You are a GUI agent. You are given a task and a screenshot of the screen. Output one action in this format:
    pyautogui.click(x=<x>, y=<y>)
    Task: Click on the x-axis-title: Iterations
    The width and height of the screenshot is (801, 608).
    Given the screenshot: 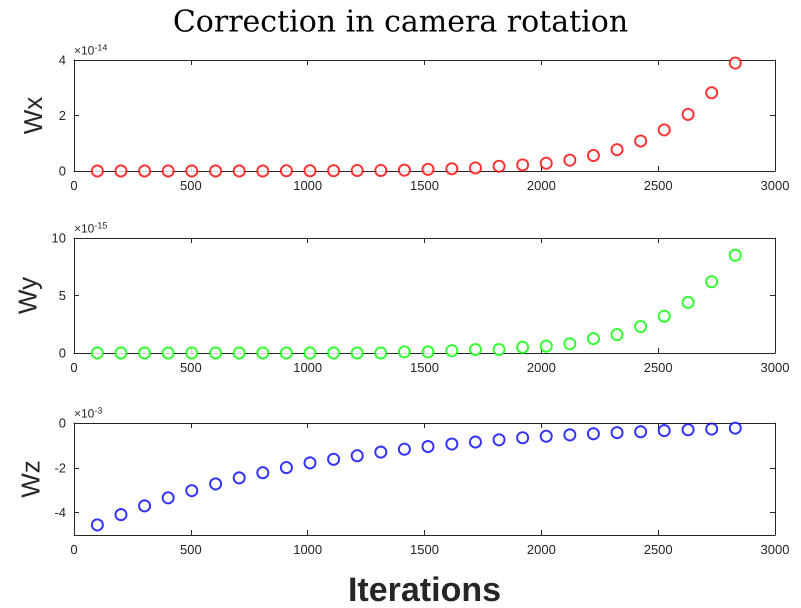 What is the action you would take?
    pyautogui.click(x=425, y=589)
    